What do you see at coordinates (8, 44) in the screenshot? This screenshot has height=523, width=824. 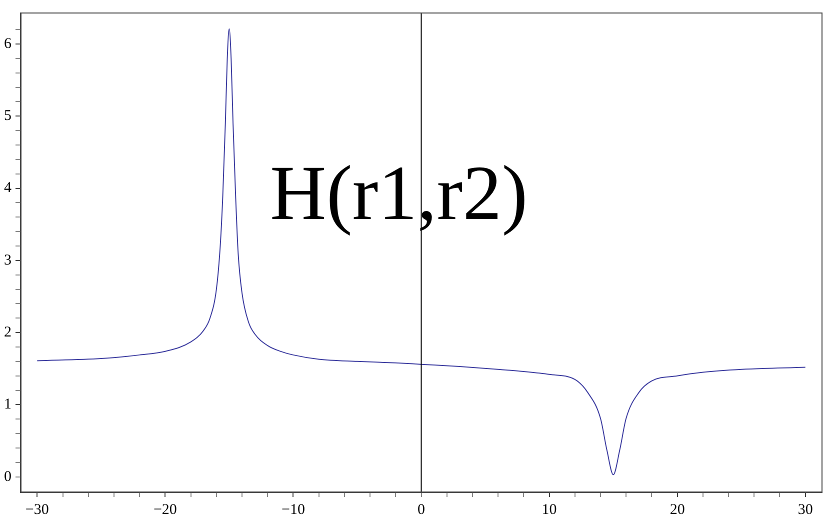 I see `y-tick-label: 6` at bounding box center [8, 44].